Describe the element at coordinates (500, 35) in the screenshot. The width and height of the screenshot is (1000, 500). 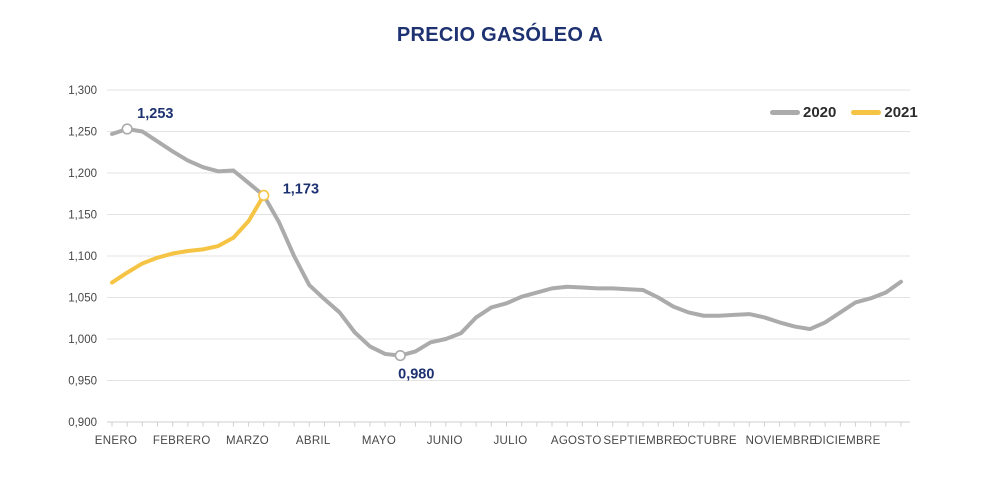
I see `chart-title: PRECIO GASÓLEO A` at that location.